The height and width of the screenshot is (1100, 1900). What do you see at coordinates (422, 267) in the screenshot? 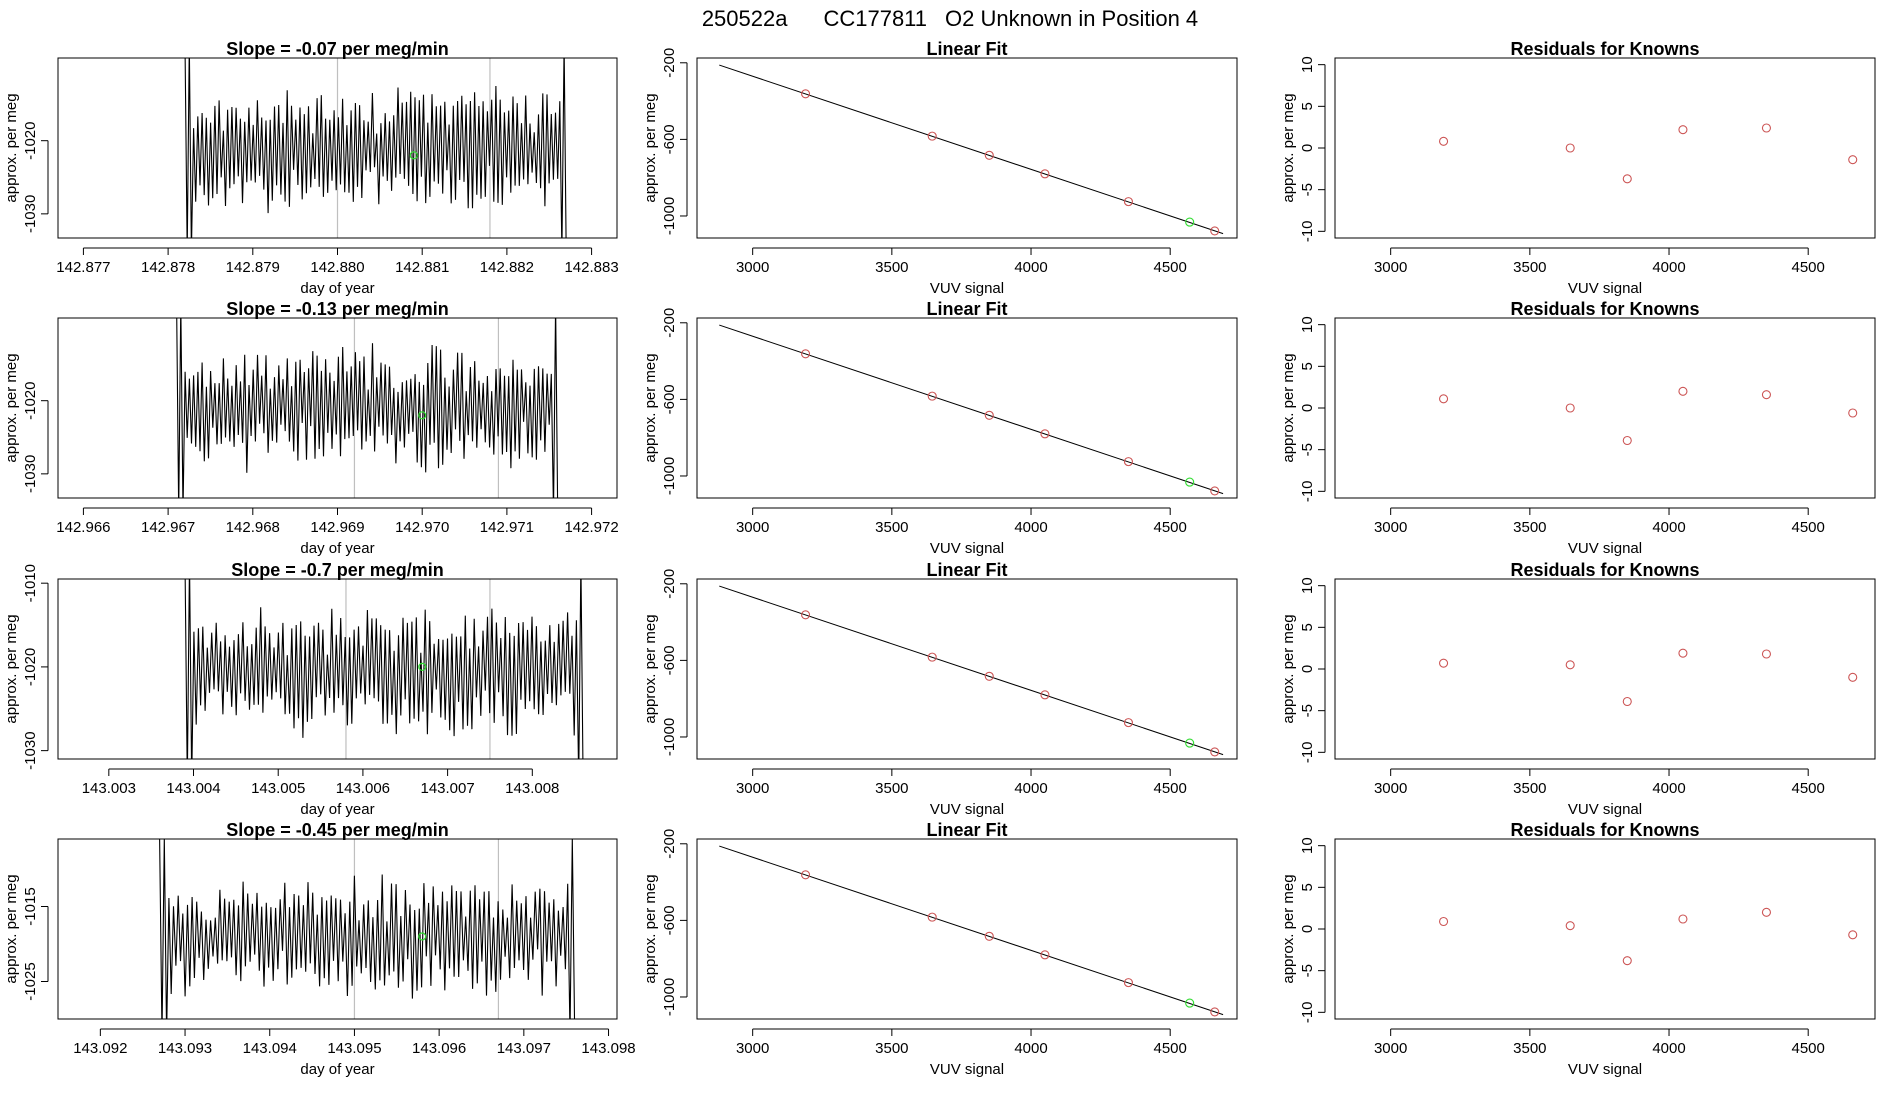
I see `x-tick-label: 142.881` at bounding box center [422, 267].